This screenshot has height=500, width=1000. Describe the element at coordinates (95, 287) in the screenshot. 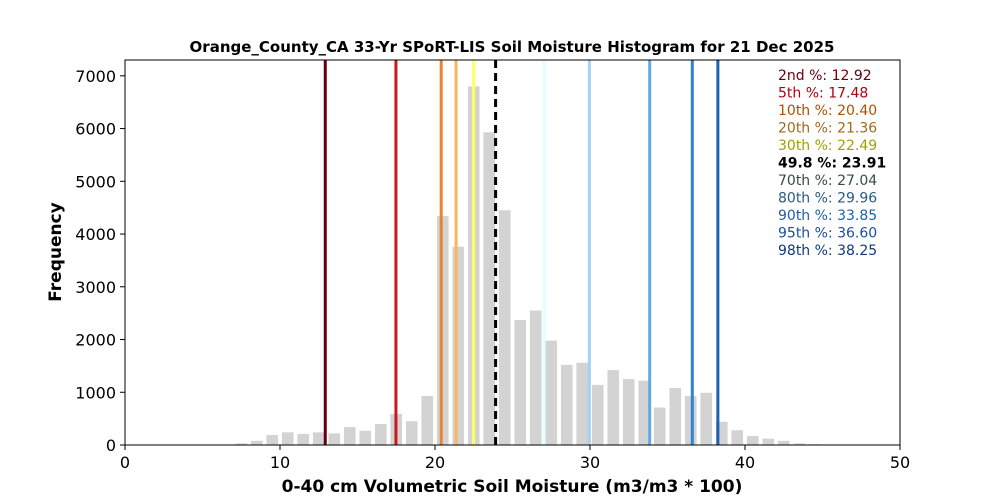

I see `y-tick-label: 3000` at that location.